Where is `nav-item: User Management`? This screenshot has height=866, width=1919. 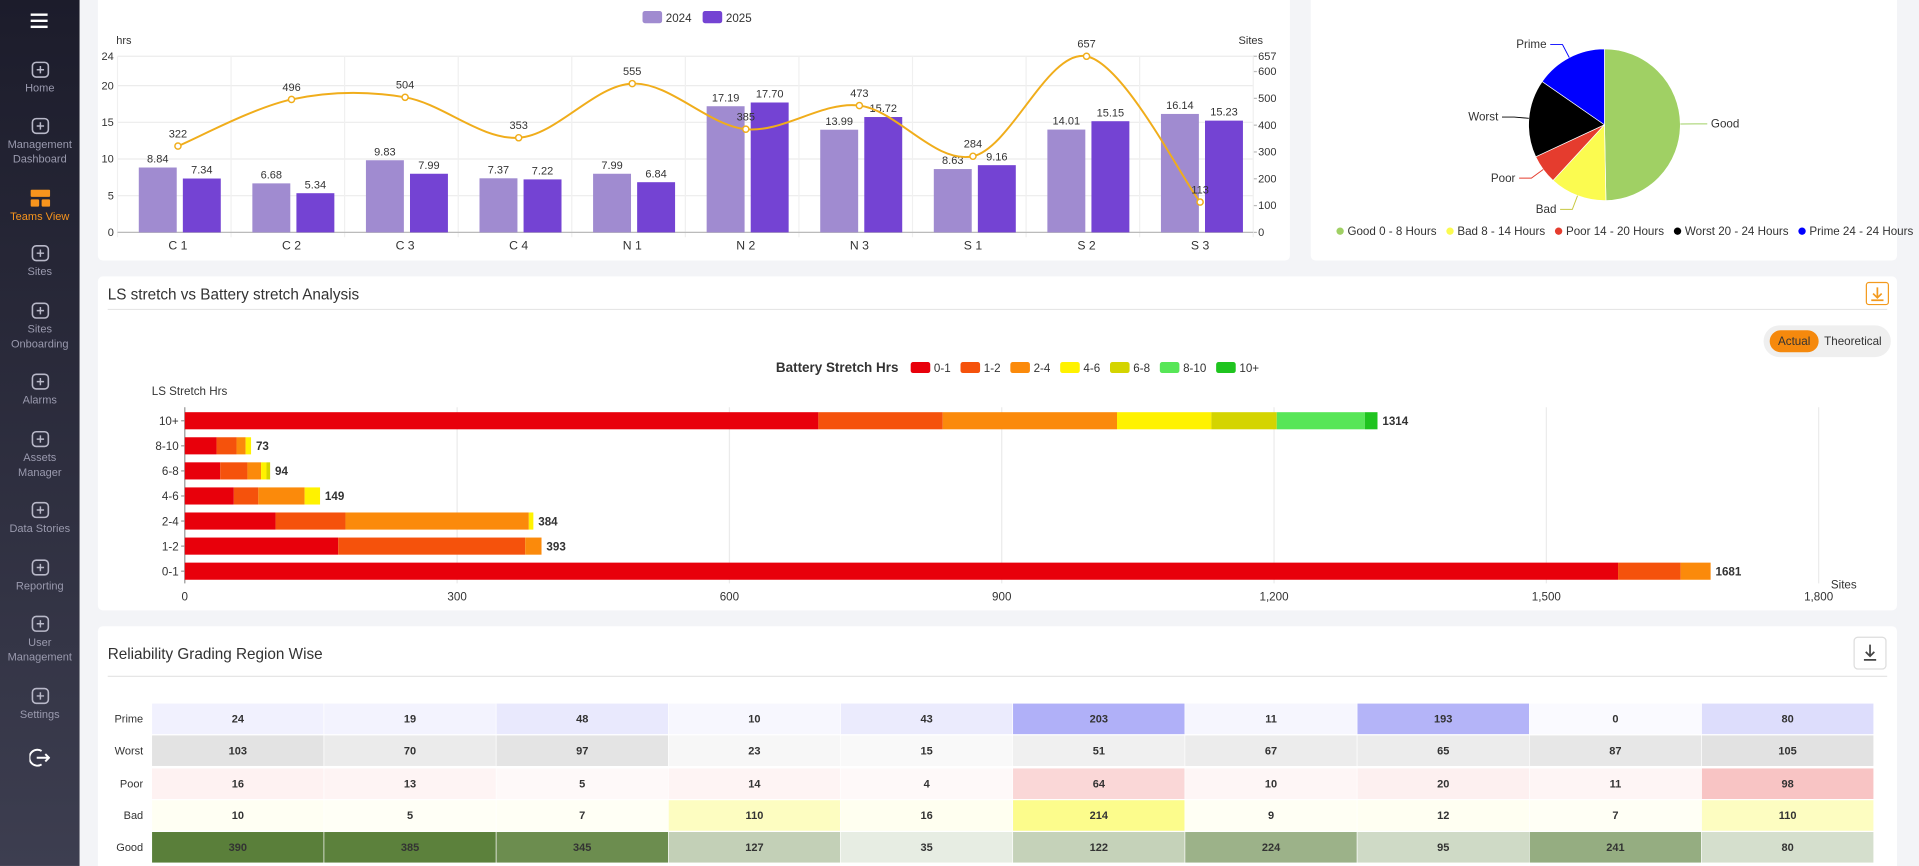
nav-item: User Management is located at coordinates (40, 639).